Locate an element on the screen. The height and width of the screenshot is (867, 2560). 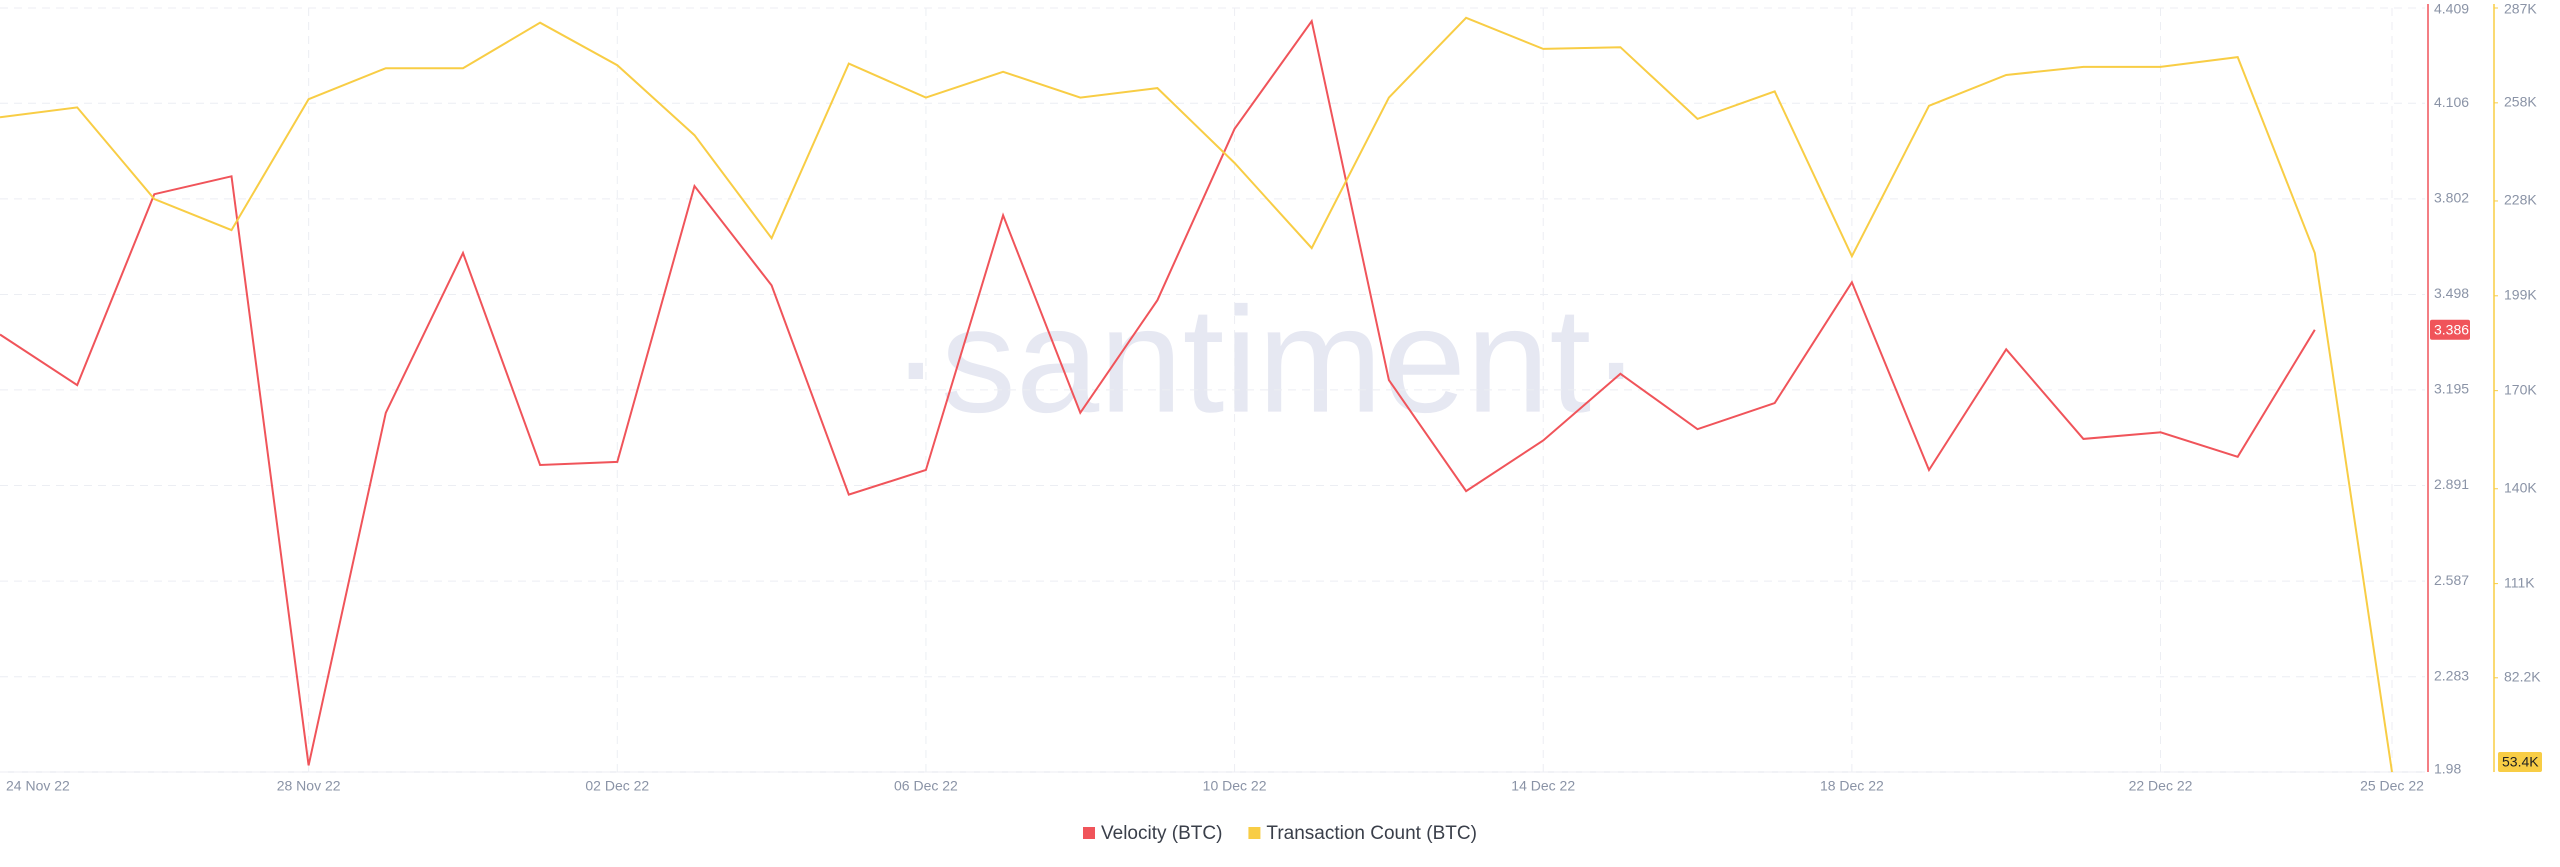
x-tick-label: 24 Nov 22 is located at coordinates (38, 786).